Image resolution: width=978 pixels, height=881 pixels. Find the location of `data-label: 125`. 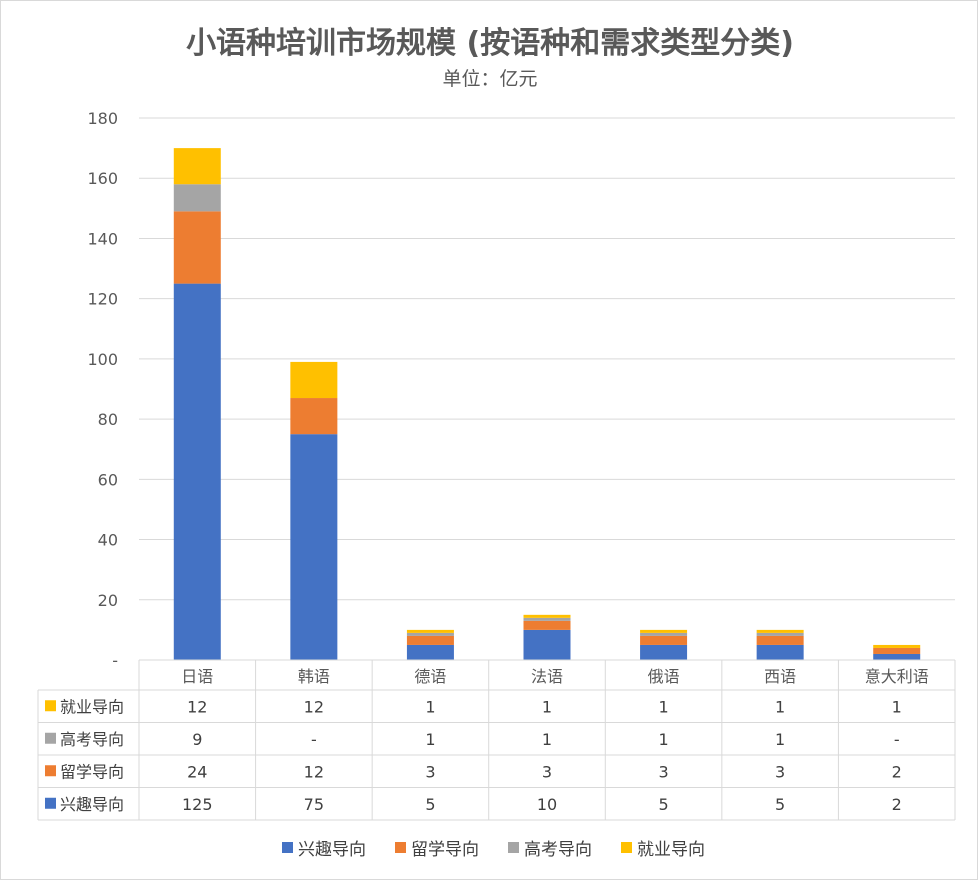

data-label: 125 is located at coordinates (197, 804).